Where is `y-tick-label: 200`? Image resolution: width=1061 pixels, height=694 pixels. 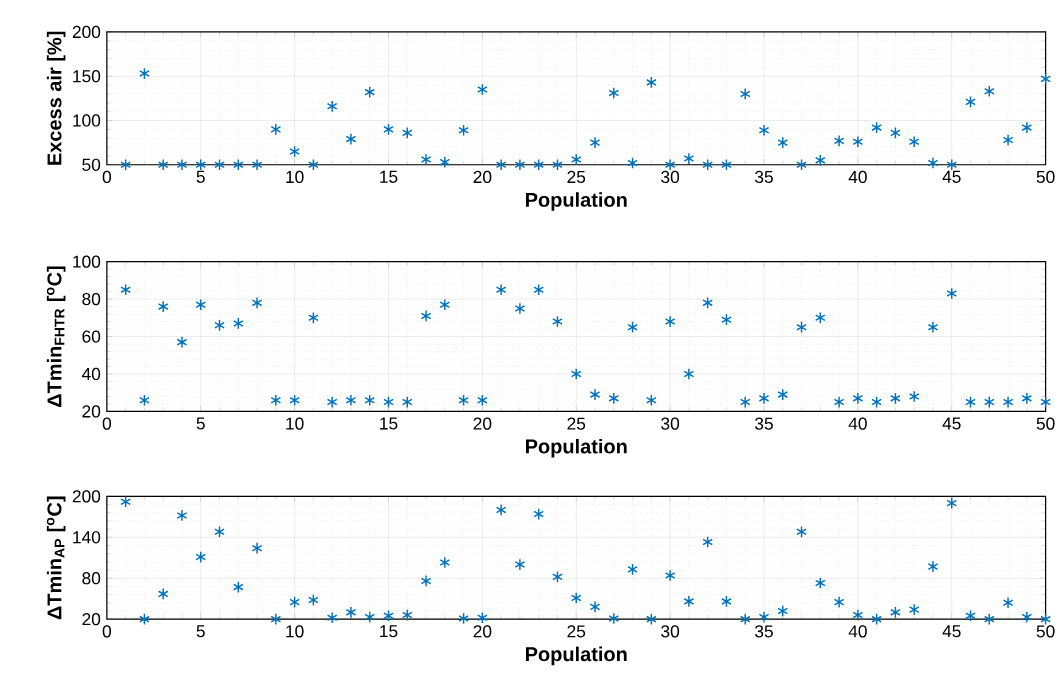
y-tick-label: 200 is located at coordinates (86, 496).